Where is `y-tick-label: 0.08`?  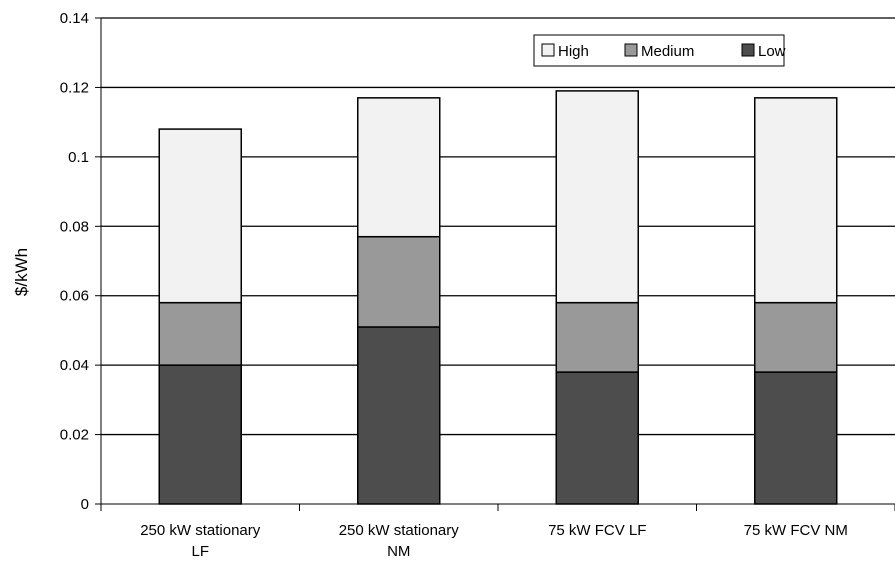 y-tick-label: 0.08 is located at coordinates (74, 226).